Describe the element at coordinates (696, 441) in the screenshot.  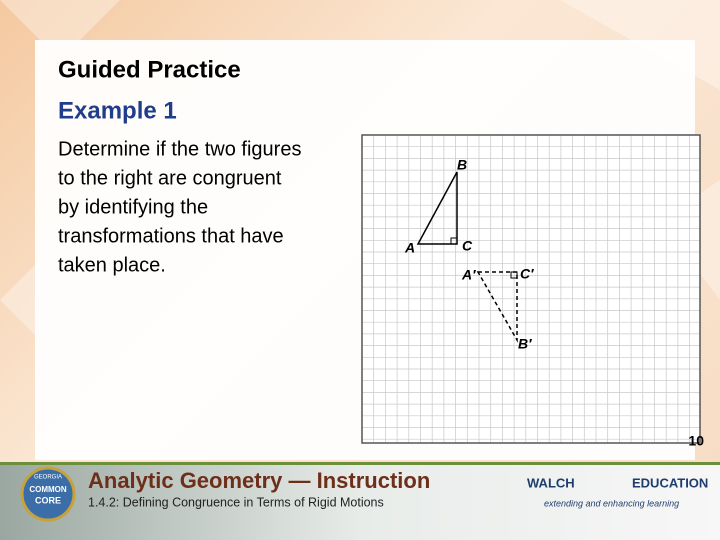
I see `page-number: 10` at that location.